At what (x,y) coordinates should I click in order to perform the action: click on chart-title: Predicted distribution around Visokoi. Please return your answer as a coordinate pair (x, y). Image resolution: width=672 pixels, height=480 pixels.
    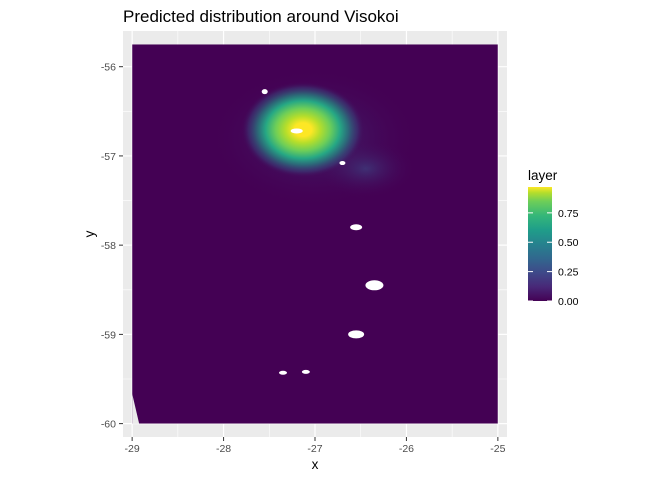
    Looking at the image, I should click on (261, 16).